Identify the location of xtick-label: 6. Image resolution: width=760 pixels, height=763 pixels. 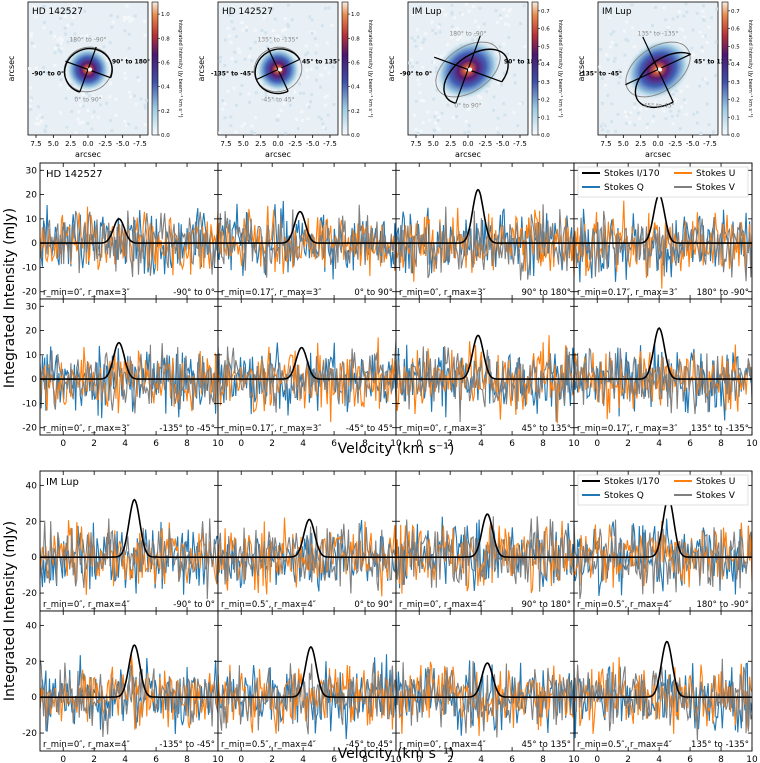
(156, 444).